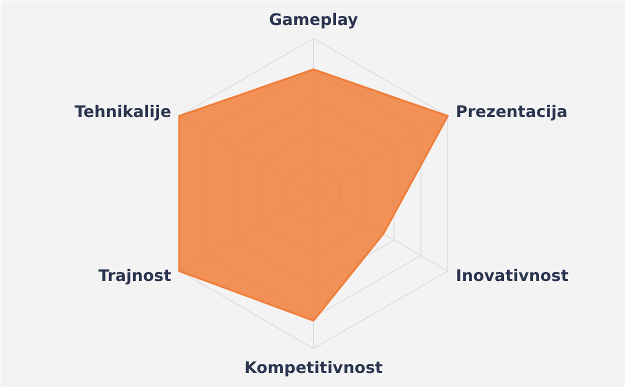 Image resolution: width=625 pixels, height=387 pixels. I want to click on spoke-label: Gameplay, so click(313, 20).